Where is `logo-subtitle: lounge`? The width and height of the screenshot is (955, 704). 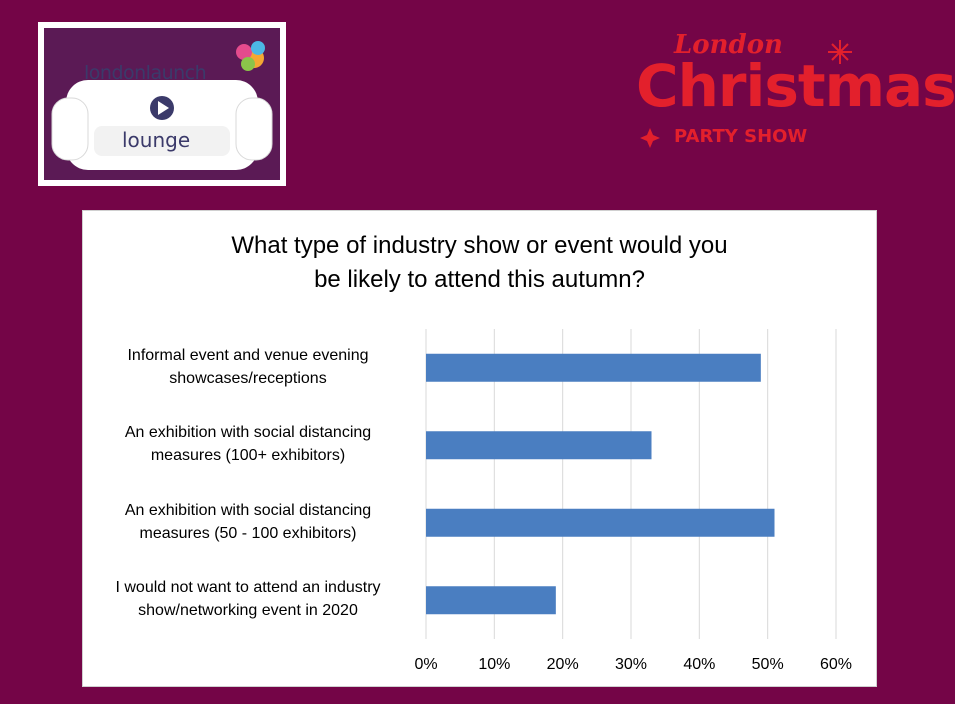
logo-subtitle: lounge is located at coordinates (156, 140).